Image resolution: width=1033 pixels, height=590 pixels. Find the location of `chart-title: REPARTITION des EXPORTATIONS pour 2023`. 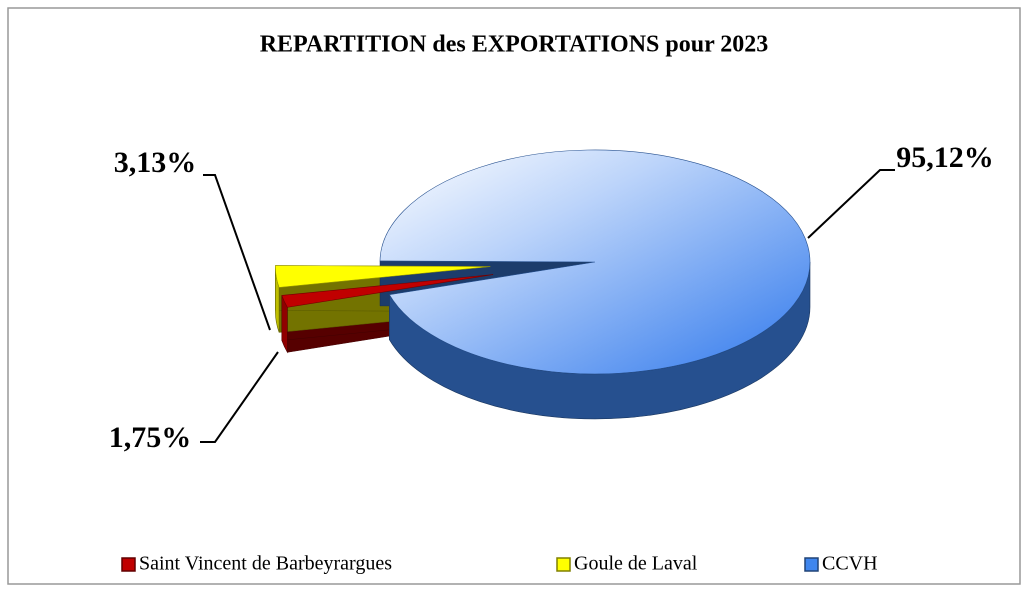

chart-title: REPARTITION des EXPORTATIONS pour 2023 is located at coordinates (514, 45).